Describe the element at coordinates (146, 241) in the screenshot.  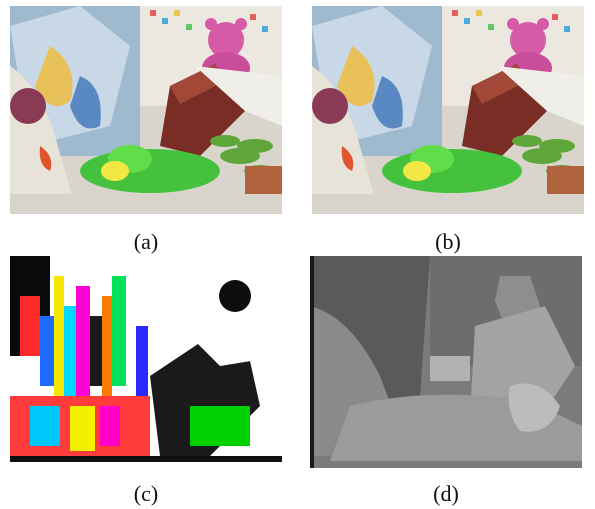
I see `caption-a: (a)` at that location.